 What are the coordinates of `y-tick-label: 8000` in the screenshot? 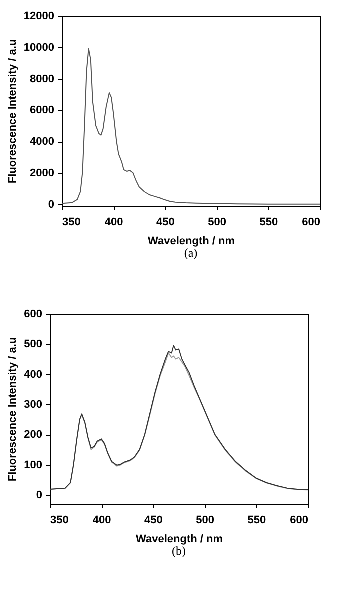 It's located at (42, 79).